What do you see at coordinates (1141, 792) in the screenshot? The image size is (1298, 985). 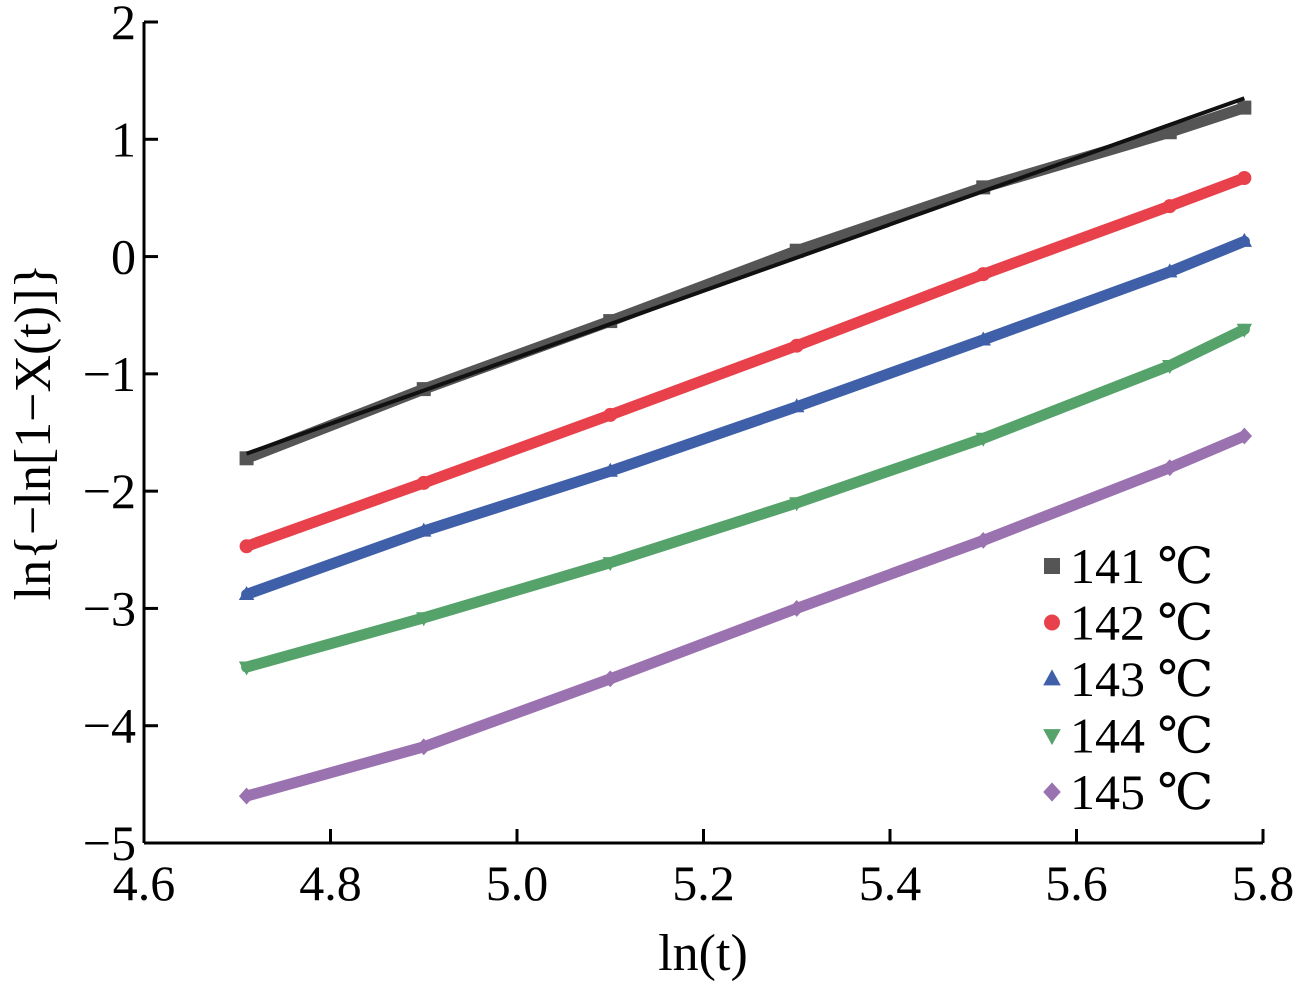 I see `legend-label: 145 ℃` at bounding box center [1141, 792].